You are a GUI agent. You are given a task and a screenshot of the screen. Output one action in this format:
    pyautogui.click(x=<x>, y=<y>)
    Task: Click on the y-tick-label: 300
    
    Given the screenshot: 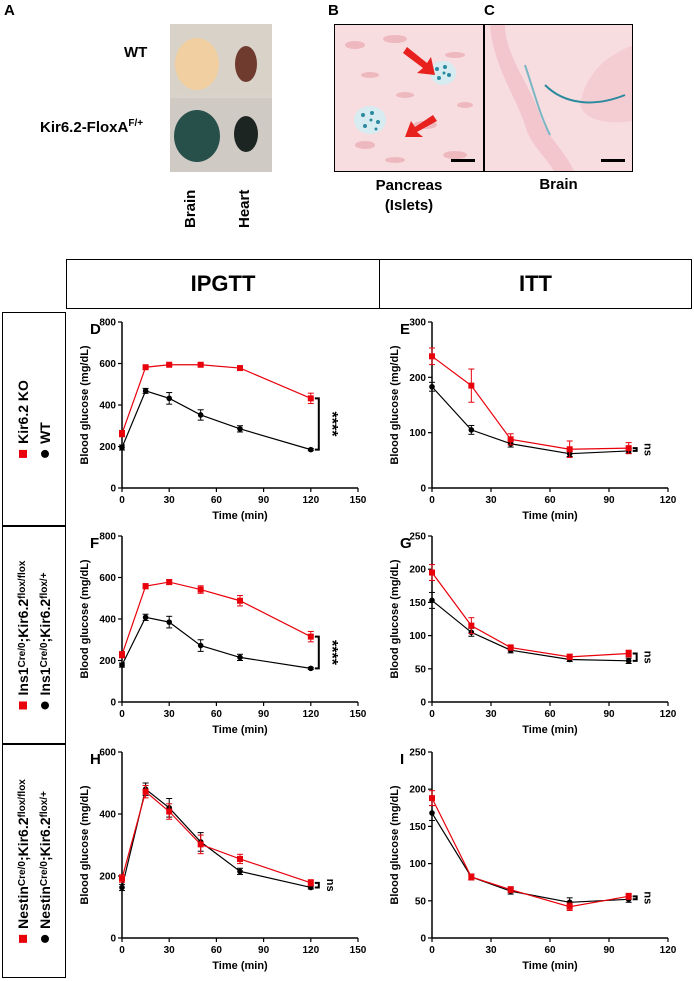 What is the action you would take?
    pyautogui.click(x=417, y=323)
    